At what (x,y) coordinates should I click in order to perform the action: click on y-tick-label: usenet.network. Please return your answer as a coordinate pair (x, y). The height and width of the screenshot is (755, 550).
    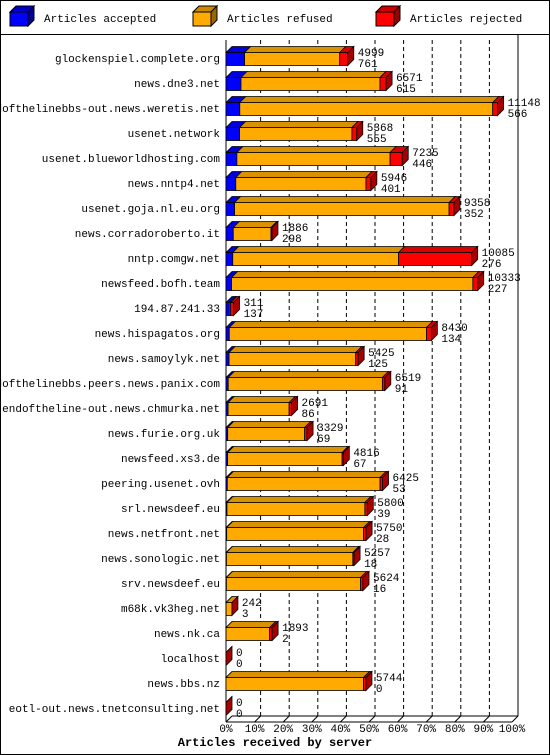
    Looking at the image, I should click on (174, 135).